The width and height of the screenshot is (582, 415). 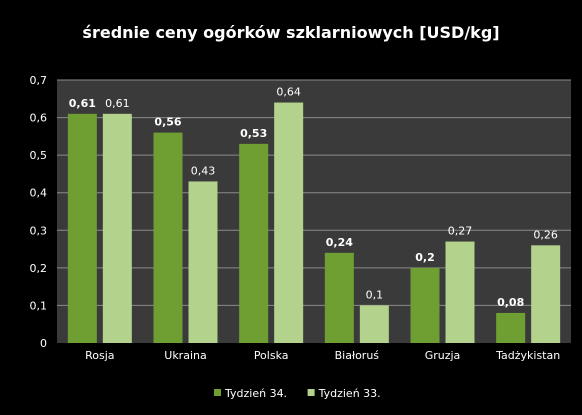 What do you see at coordinates (271, 355) in the screenshot?
I see `x-category-label: Polska` at bounding box center [271, 355].